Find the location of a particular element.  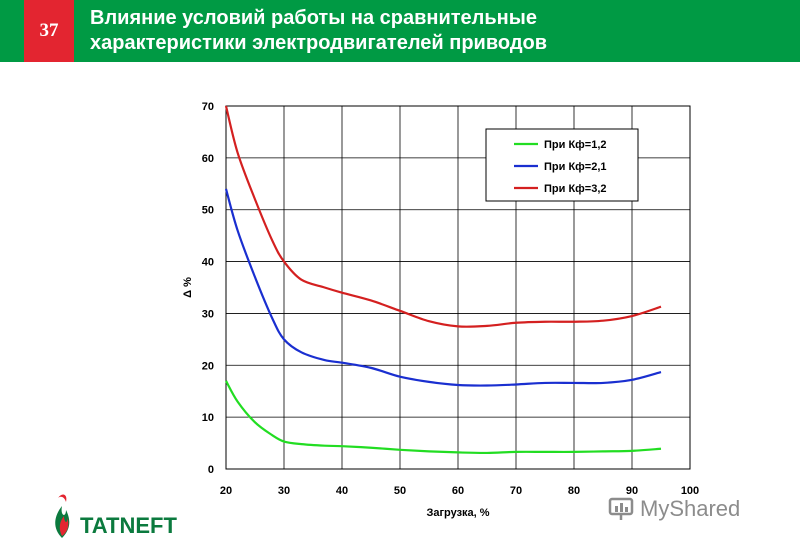

x-axis-label: Загрузка, % is located at coordinates (457, 513).